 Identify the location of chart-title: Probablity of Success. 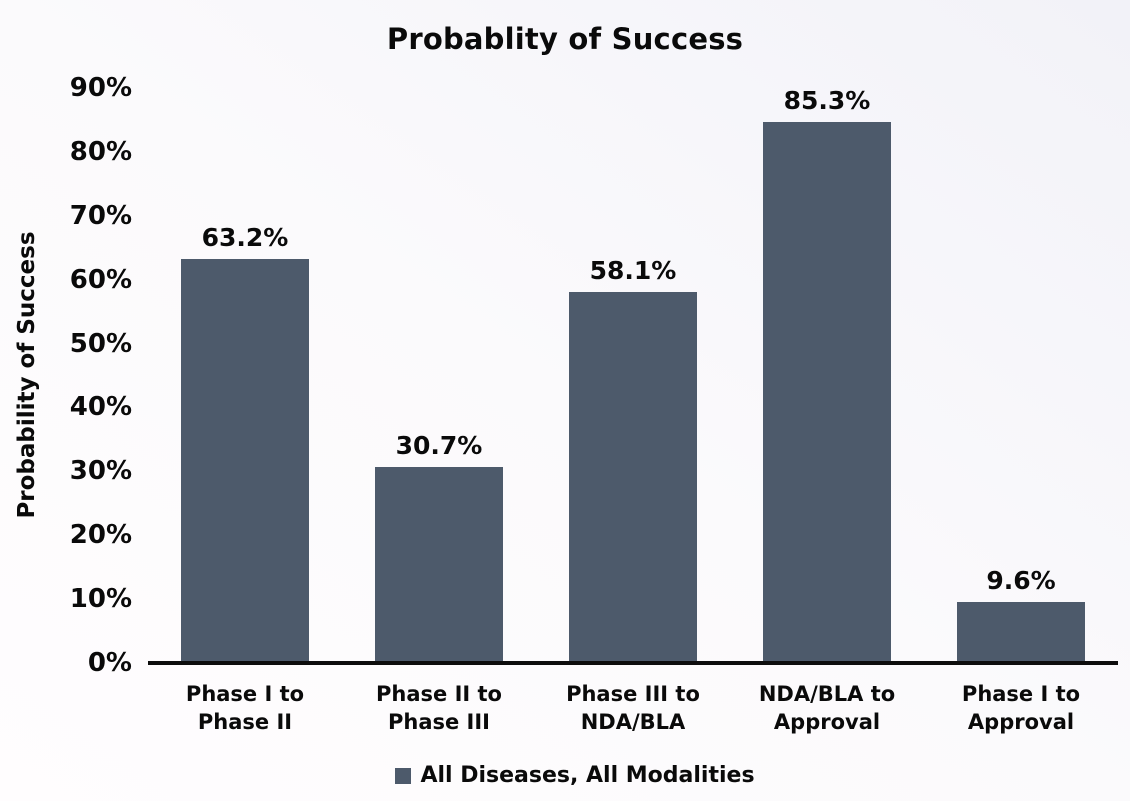
(565, 39).